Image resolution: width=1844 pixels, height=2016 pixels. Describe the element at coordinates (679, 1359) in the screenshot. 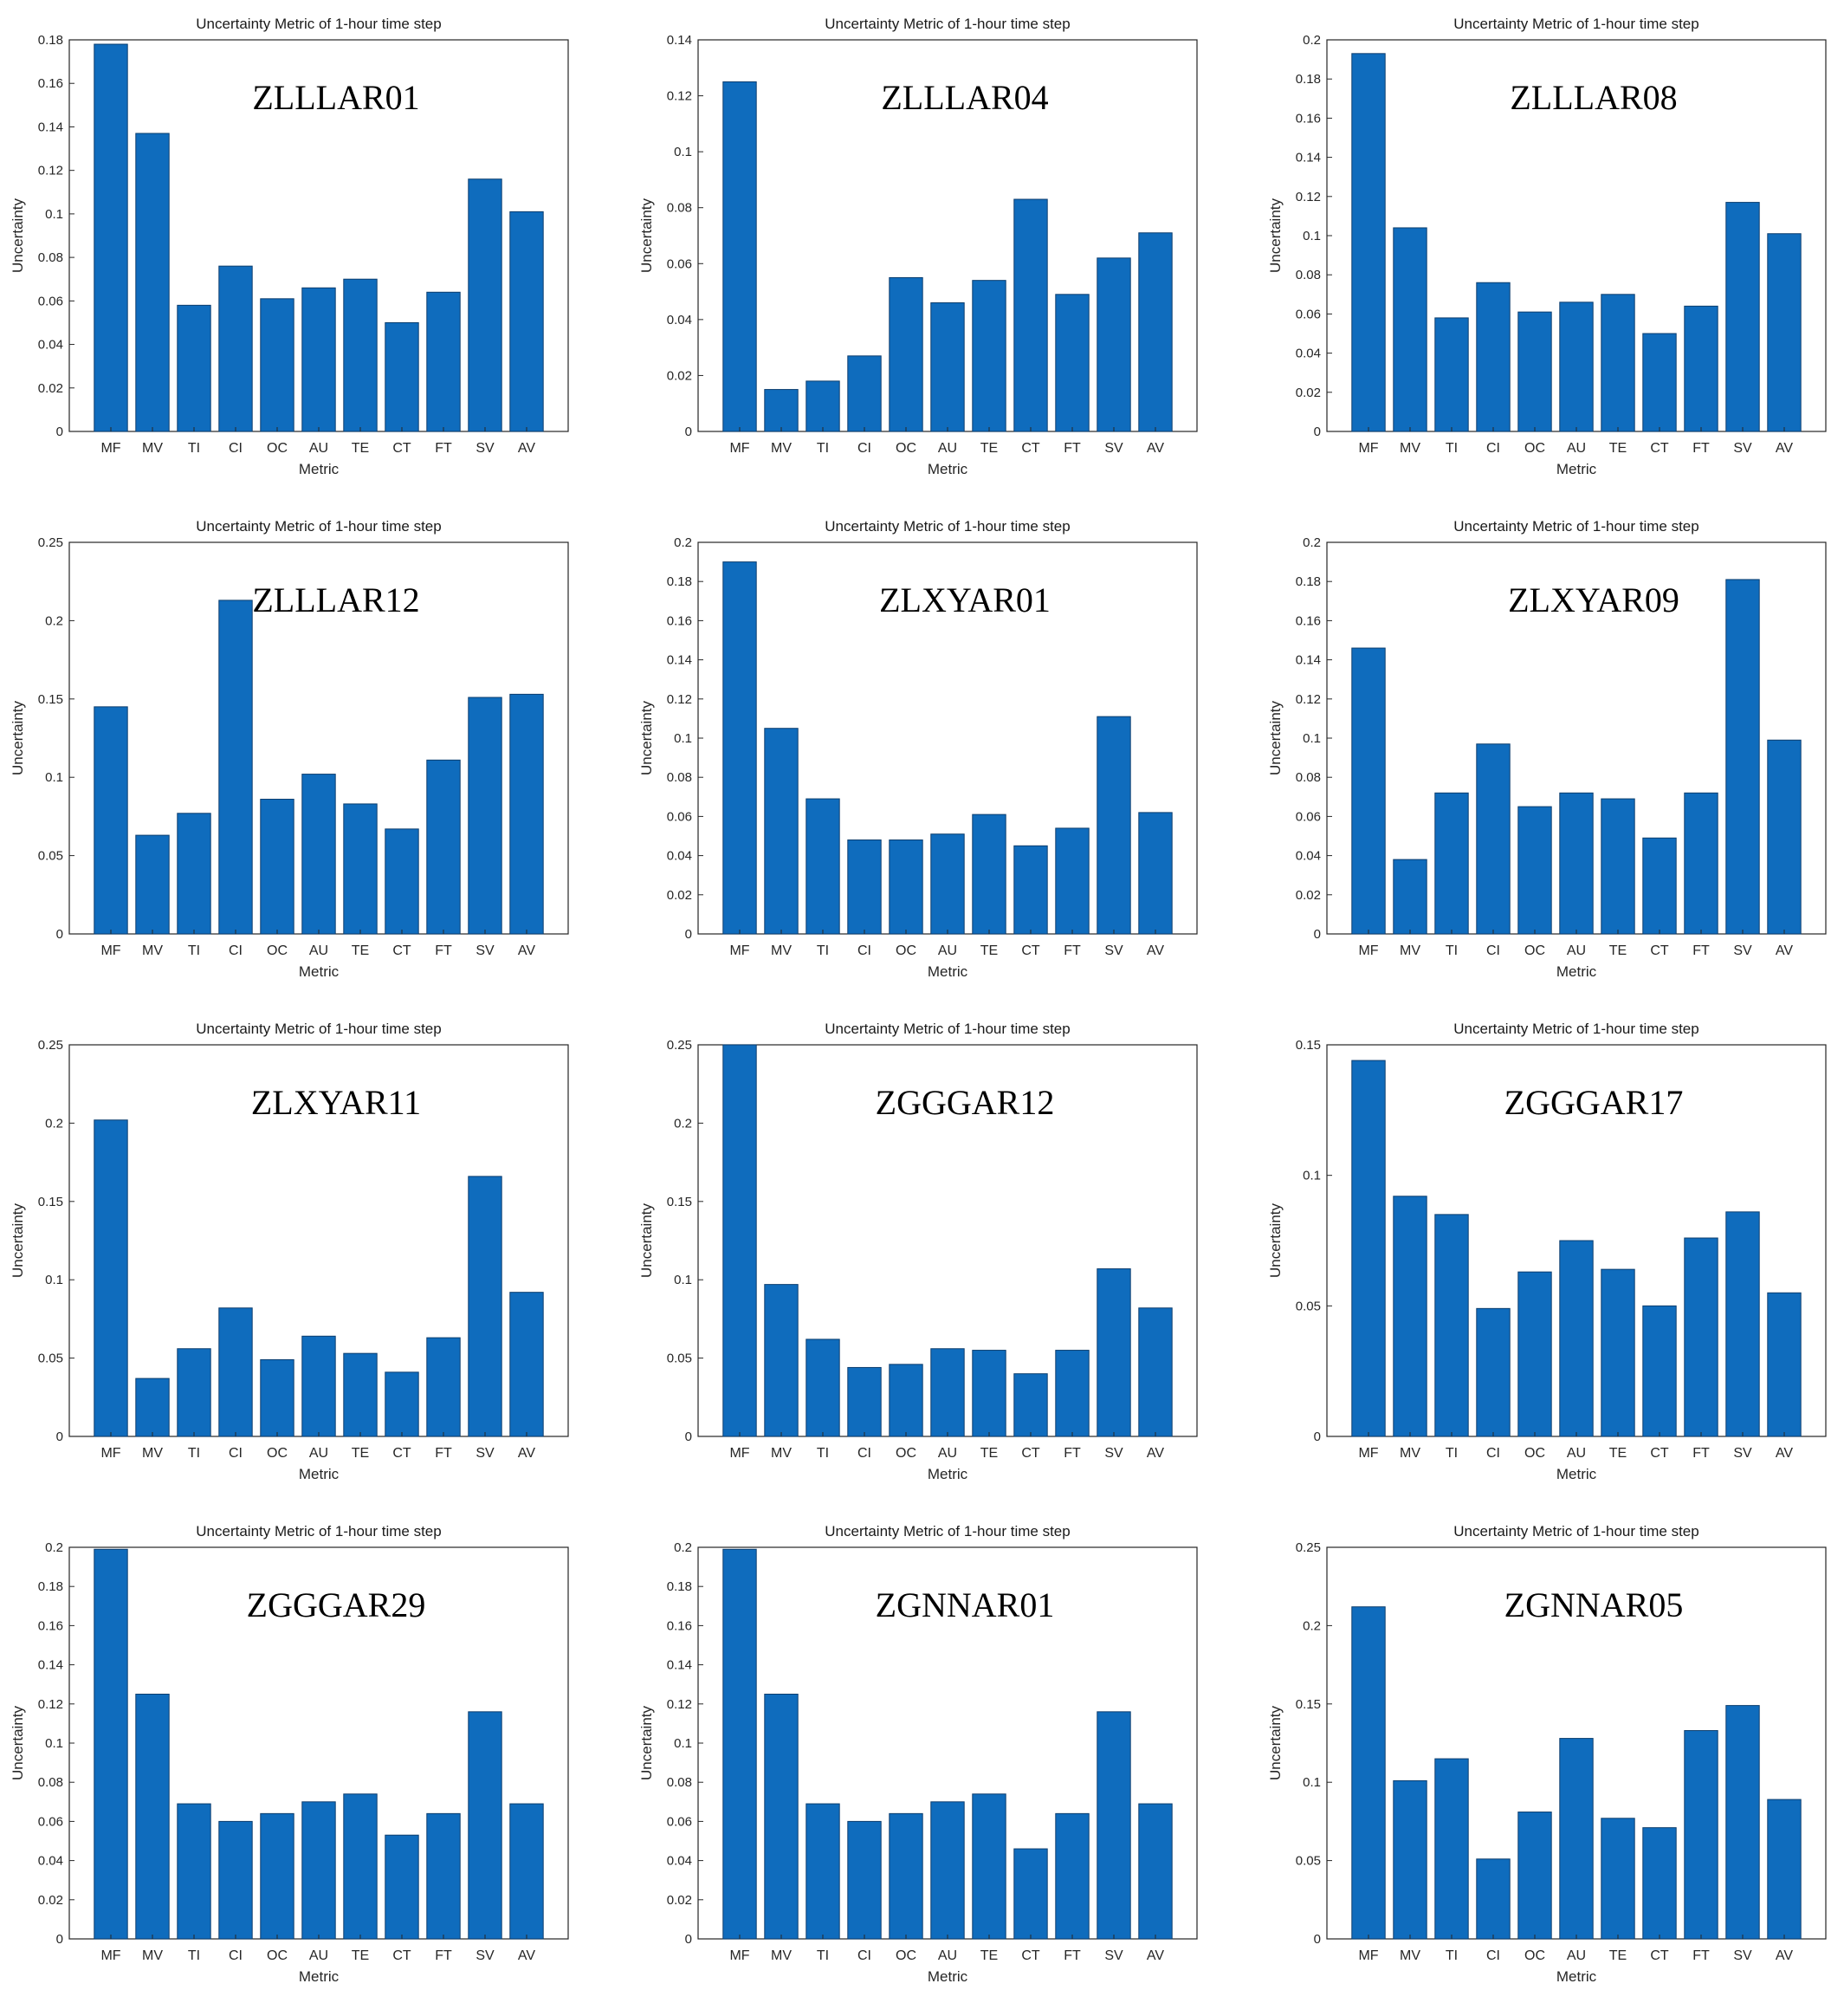

I see `y-tick-label: 0.05` at that location.